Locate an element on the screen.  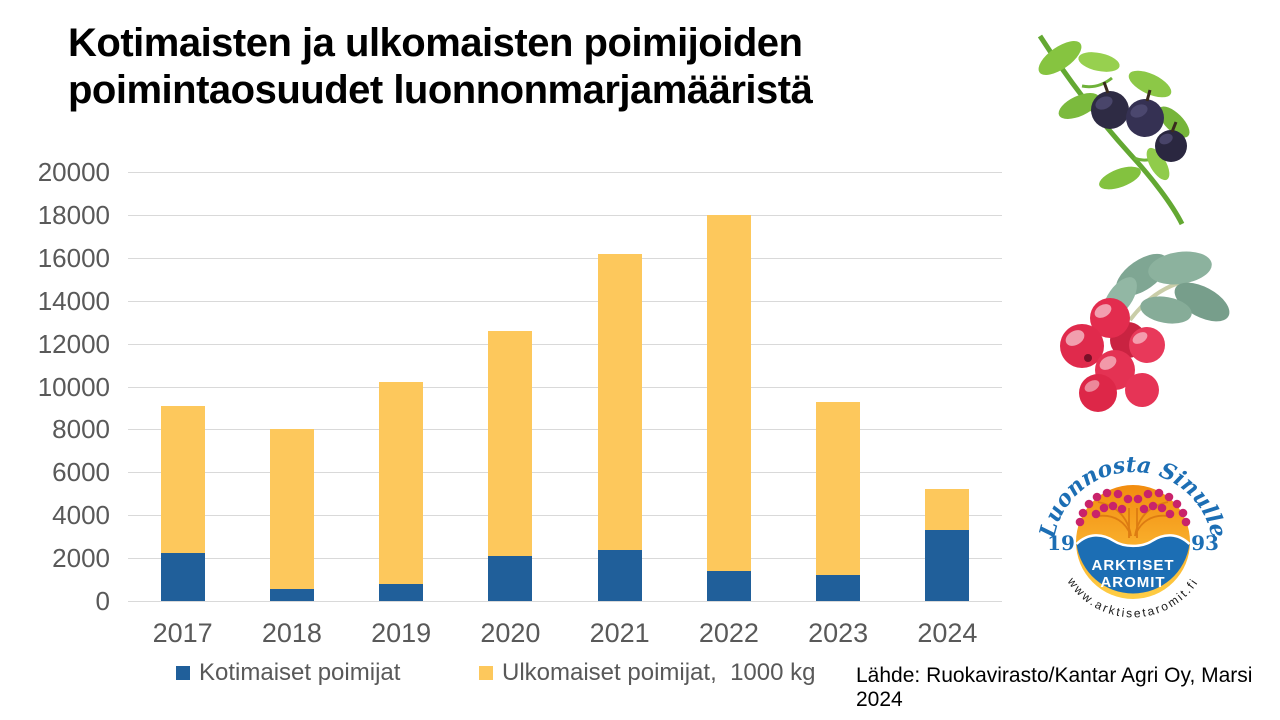
y-axis-label: 14000 is located at coordinates (73, 300).